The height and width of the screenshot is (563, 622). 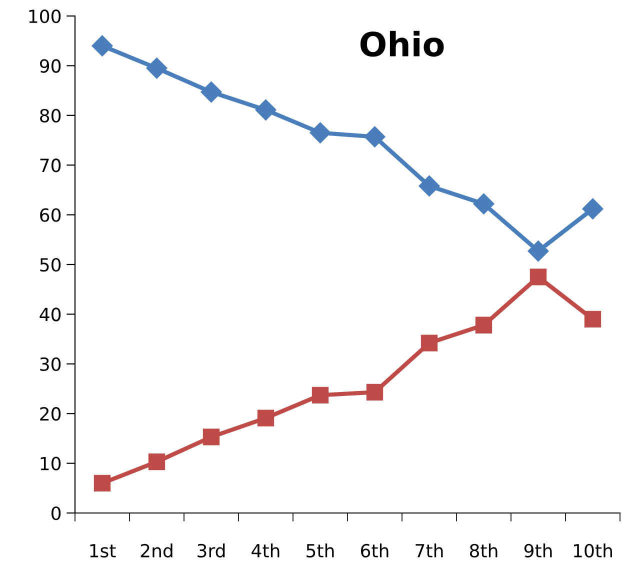 What do you see at coordinates (50, 66) in the screenshot?
I see `y-tick-label: 90` at bounding box center [50, 66].